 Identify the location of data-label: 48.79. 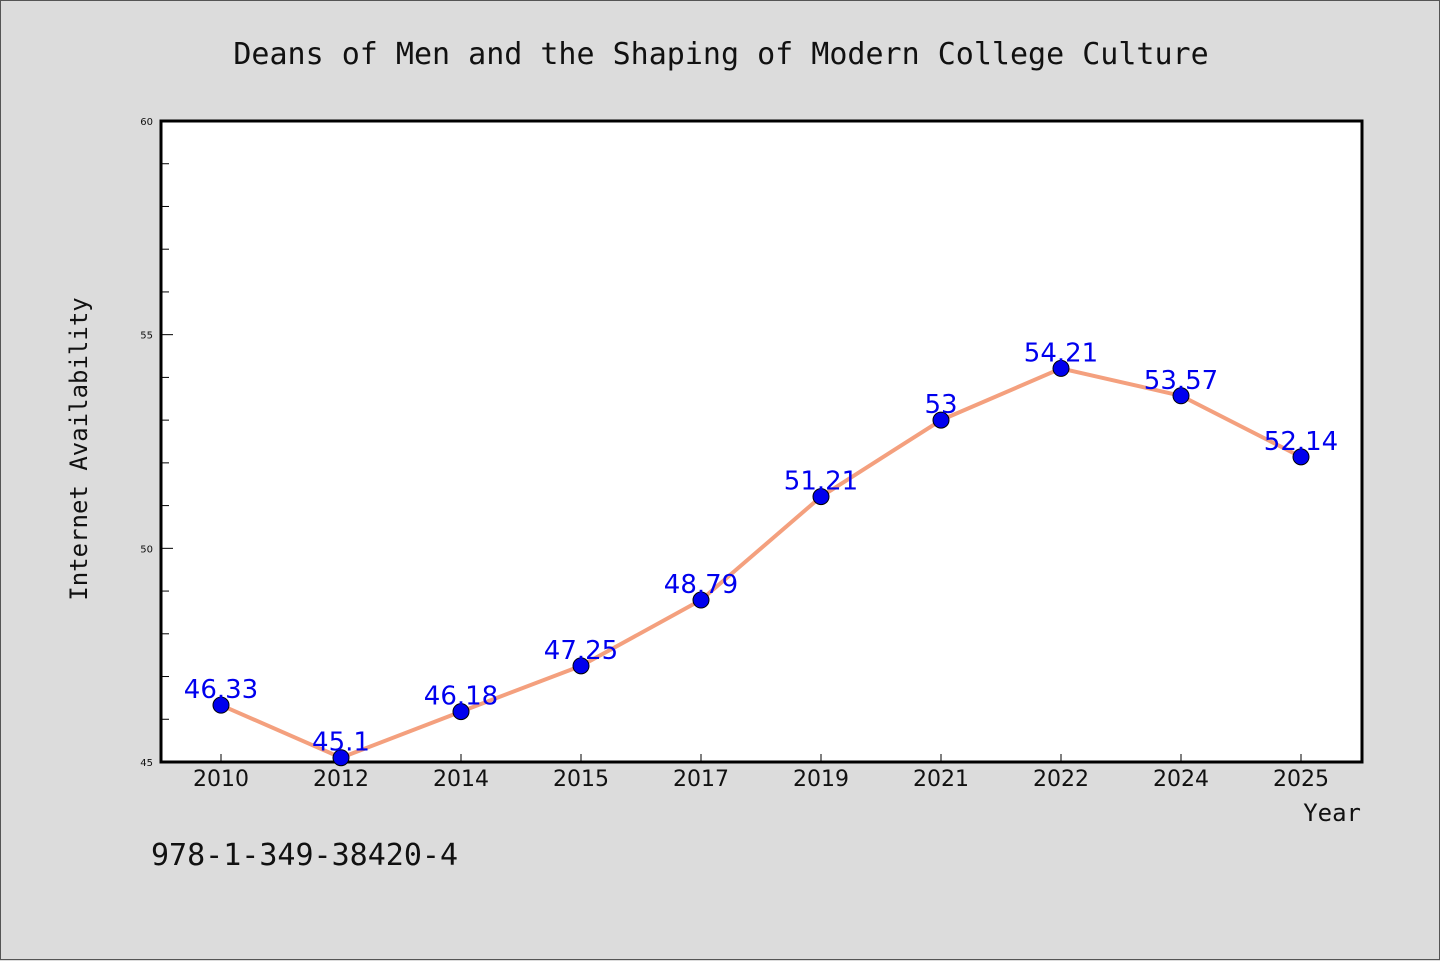
(701, 585).